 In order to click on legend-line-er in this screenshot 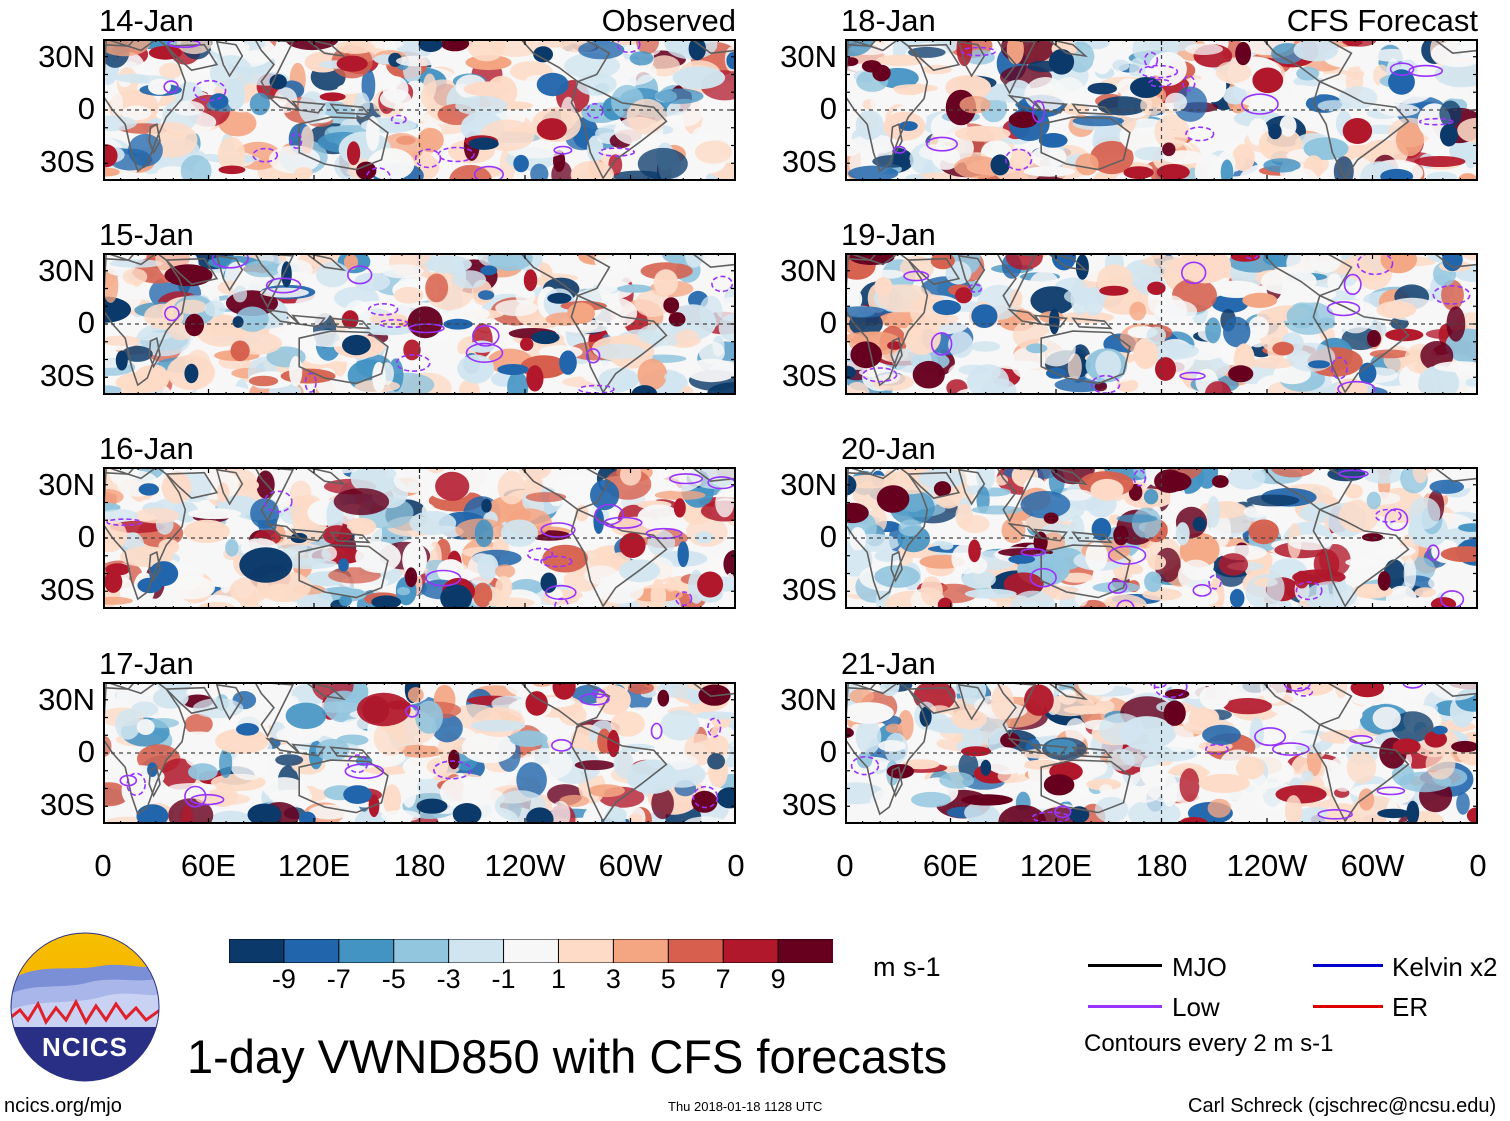, I will do `click(1348, 1006)`.